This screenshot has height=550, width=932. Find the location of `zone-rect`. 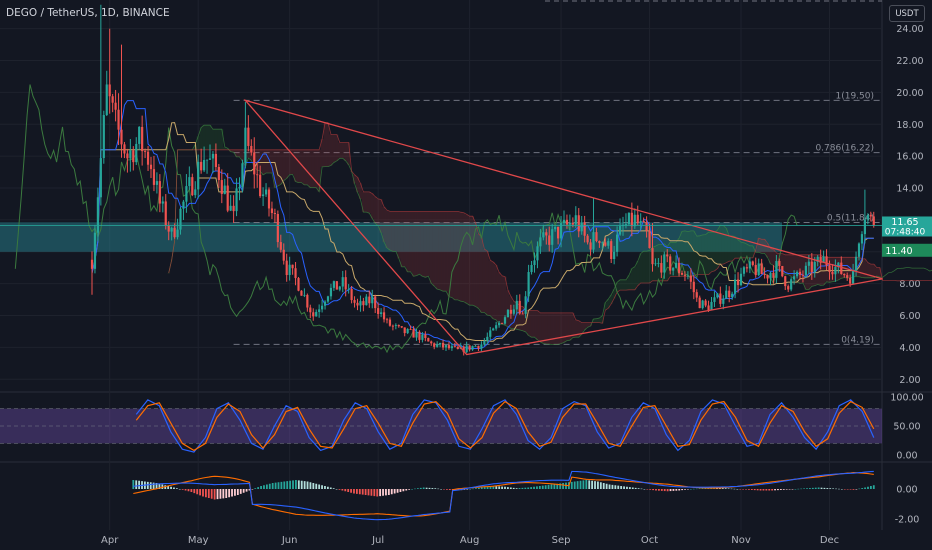

zone-rect is located at coordinates (391, 237).